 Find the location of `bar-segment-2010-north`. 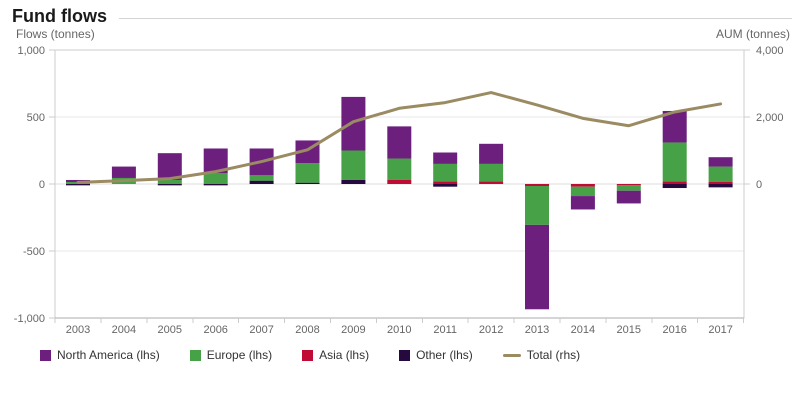

bar-segment-2010-north is located at coordinates (399, 142).